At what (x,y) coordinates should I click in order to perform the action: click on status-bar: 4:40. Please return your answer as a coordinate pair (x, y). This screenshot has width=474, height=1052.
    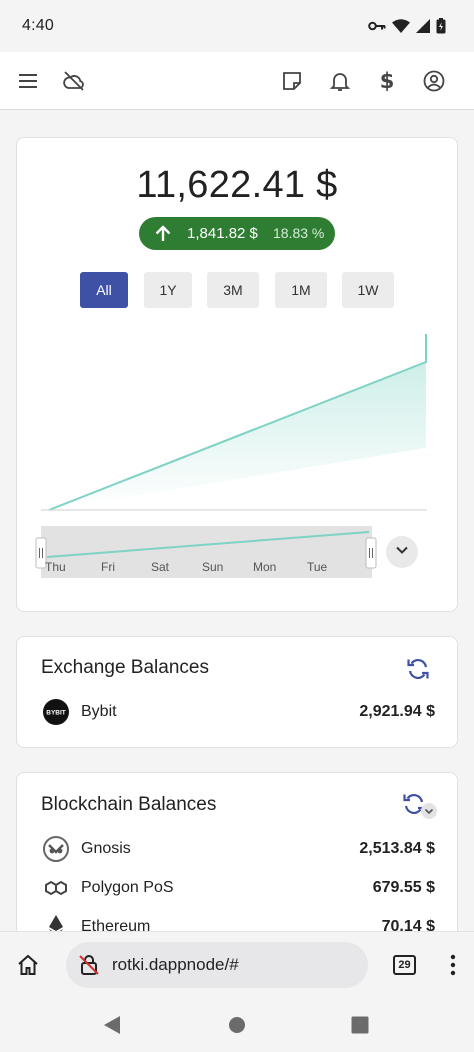
    Looking at the image, I should click on (237, 26).